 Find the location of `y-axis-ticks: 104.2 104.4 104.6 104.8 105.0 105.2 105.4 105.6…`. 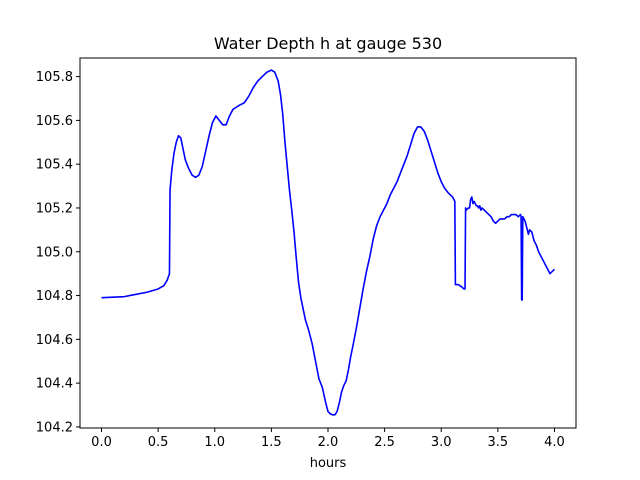

y-axis-ticks: 104.2 104.4 104.6 104.8 105.0 105.2 105.4 105.6… is located at coordinates (58, 252).